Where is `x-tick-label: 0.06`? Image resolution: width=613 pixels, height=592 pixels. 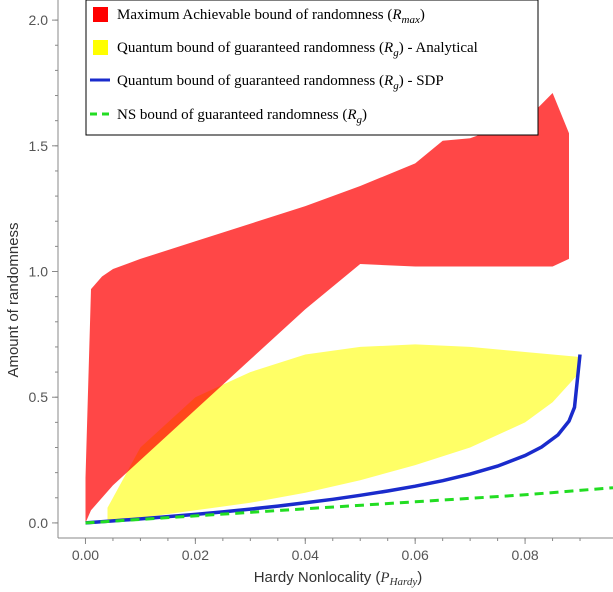 x-tick-label: 0.06 is located at coordinates (415, 555).